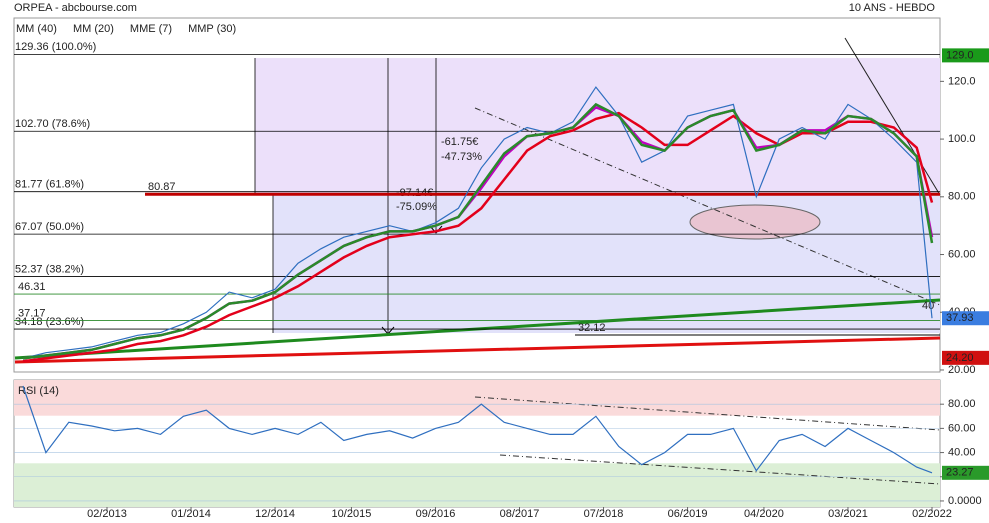 The width and height of the screenshot is (989, 523). What do you see at coordinates (960, 473) in the screenshot?
I see `last-value-label: 23.27` at bounding box center [960, 473].